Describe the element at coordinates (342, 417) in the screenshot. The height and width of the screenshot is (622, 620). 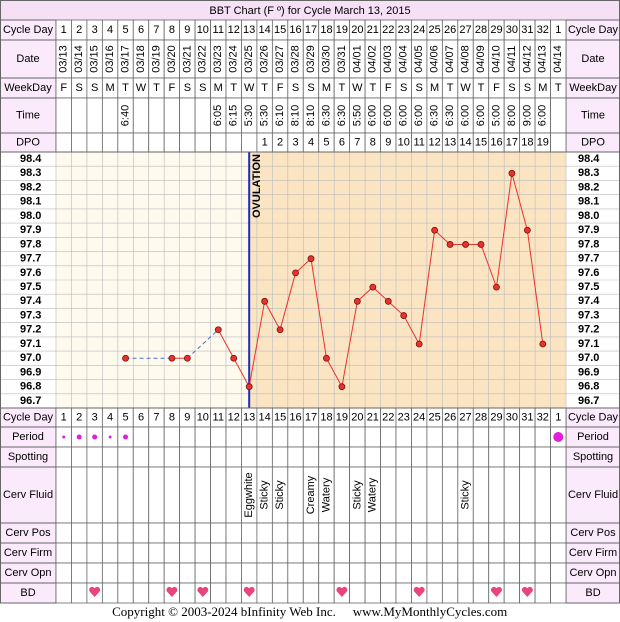
I see `cycle-day: 19` at that location.